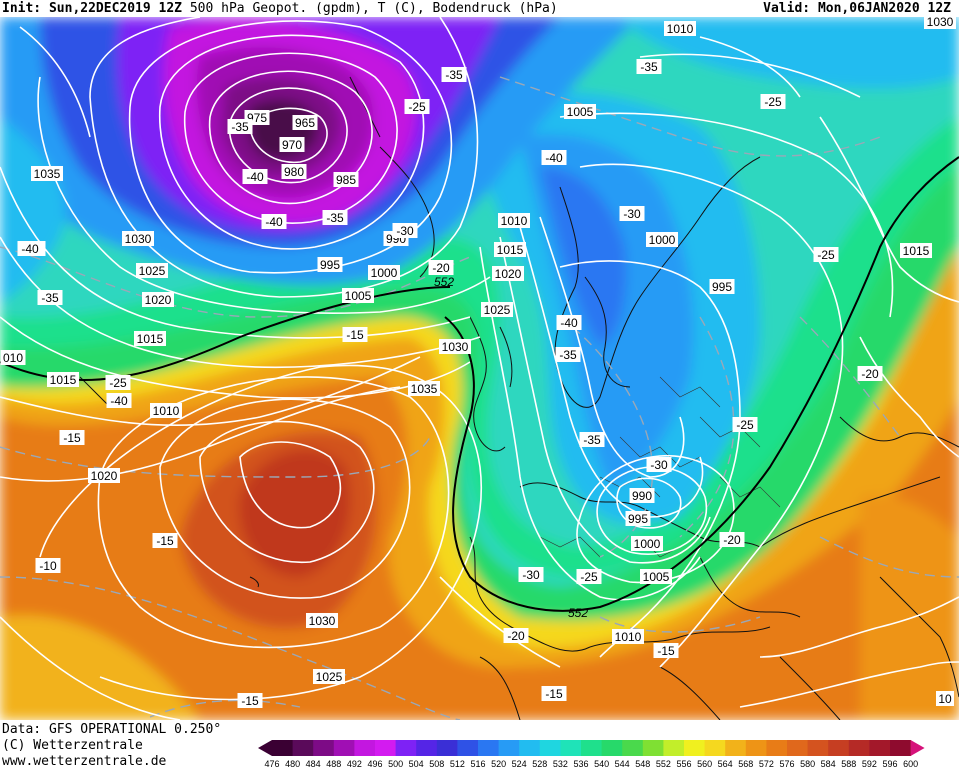 The image size is (959, 770). I want to click on isotherm-label: -30, so click(405, 231).